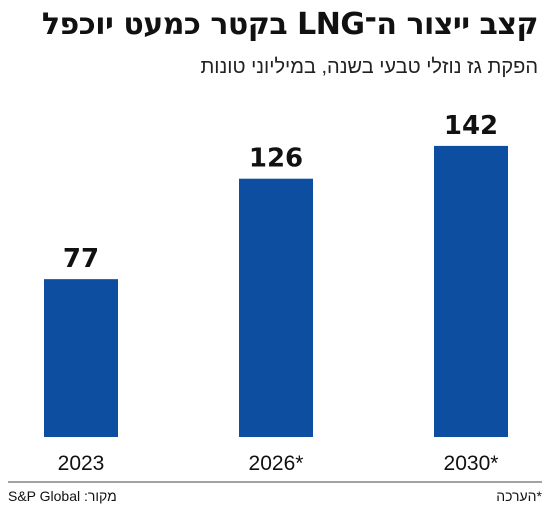  What do you see at coordinates (62, 496) in the screenshot?
I see `source-note: מקור: S&P Global` at bounding box center [62, 496].